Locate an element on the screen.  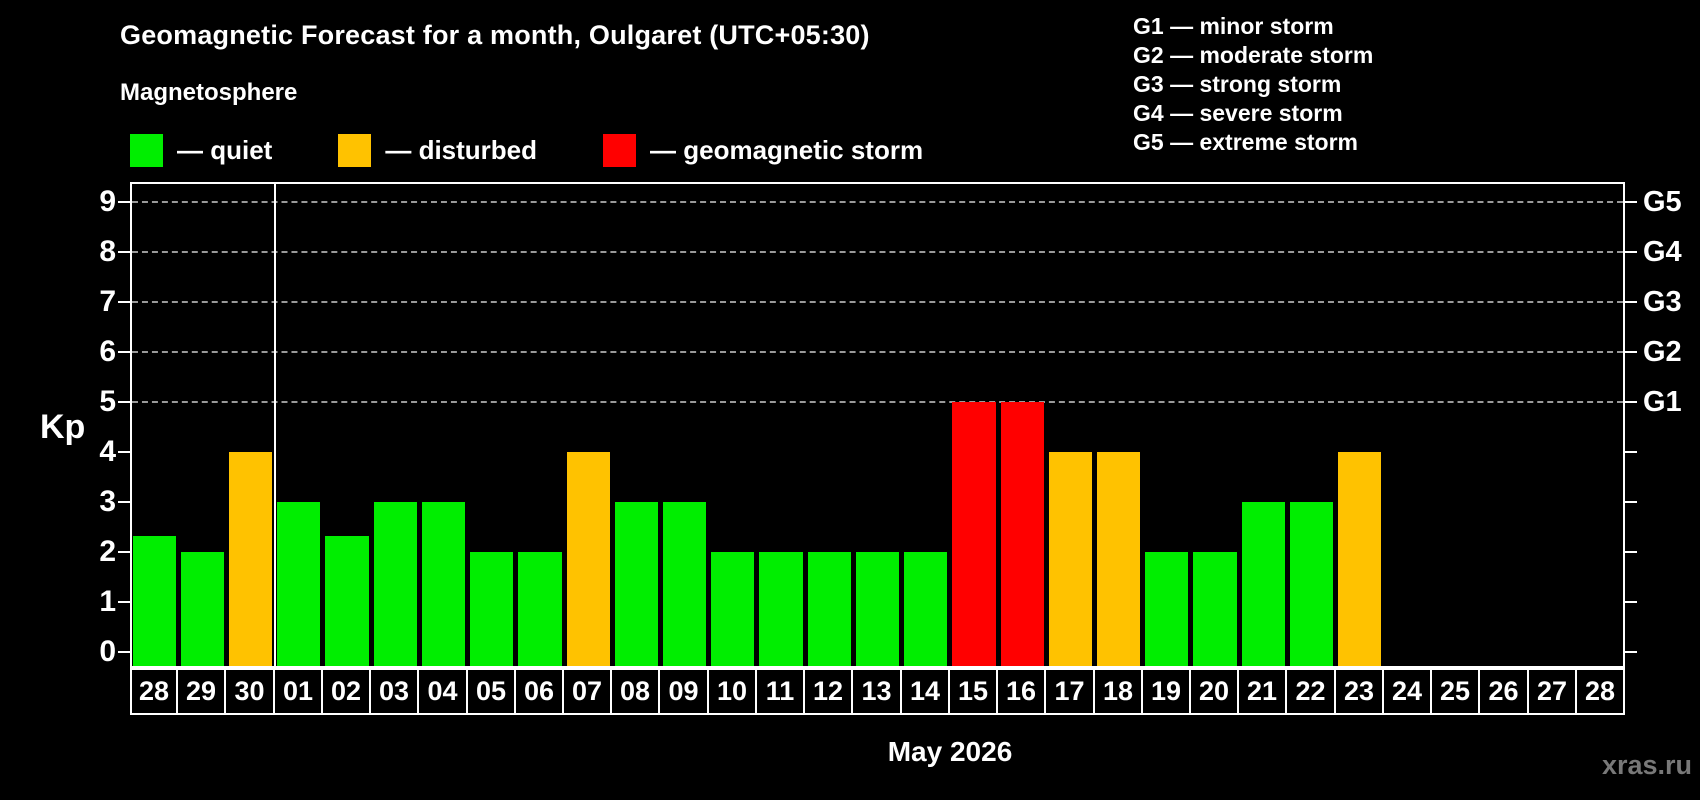
g-legend-line: G3 — strong storm is located at coordinates (1237, 84).